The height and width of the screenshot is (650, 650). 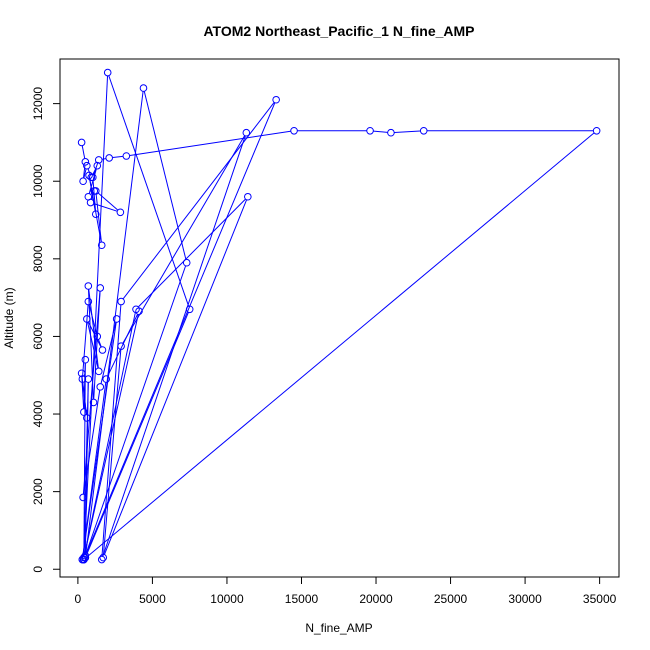 What do you see at coordinates (38, 258) in the screenshot?
I see `y-tick-label: 8000` at bounding box center [38, 258].